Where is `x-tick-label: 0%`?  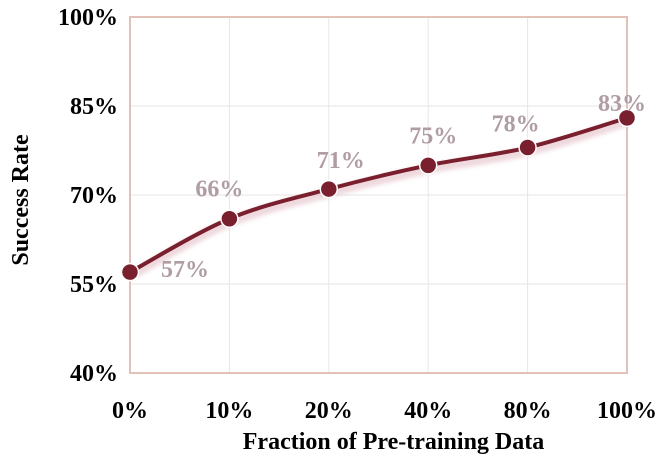 x-tick-label: 0% is located at coordinates (130, 411).